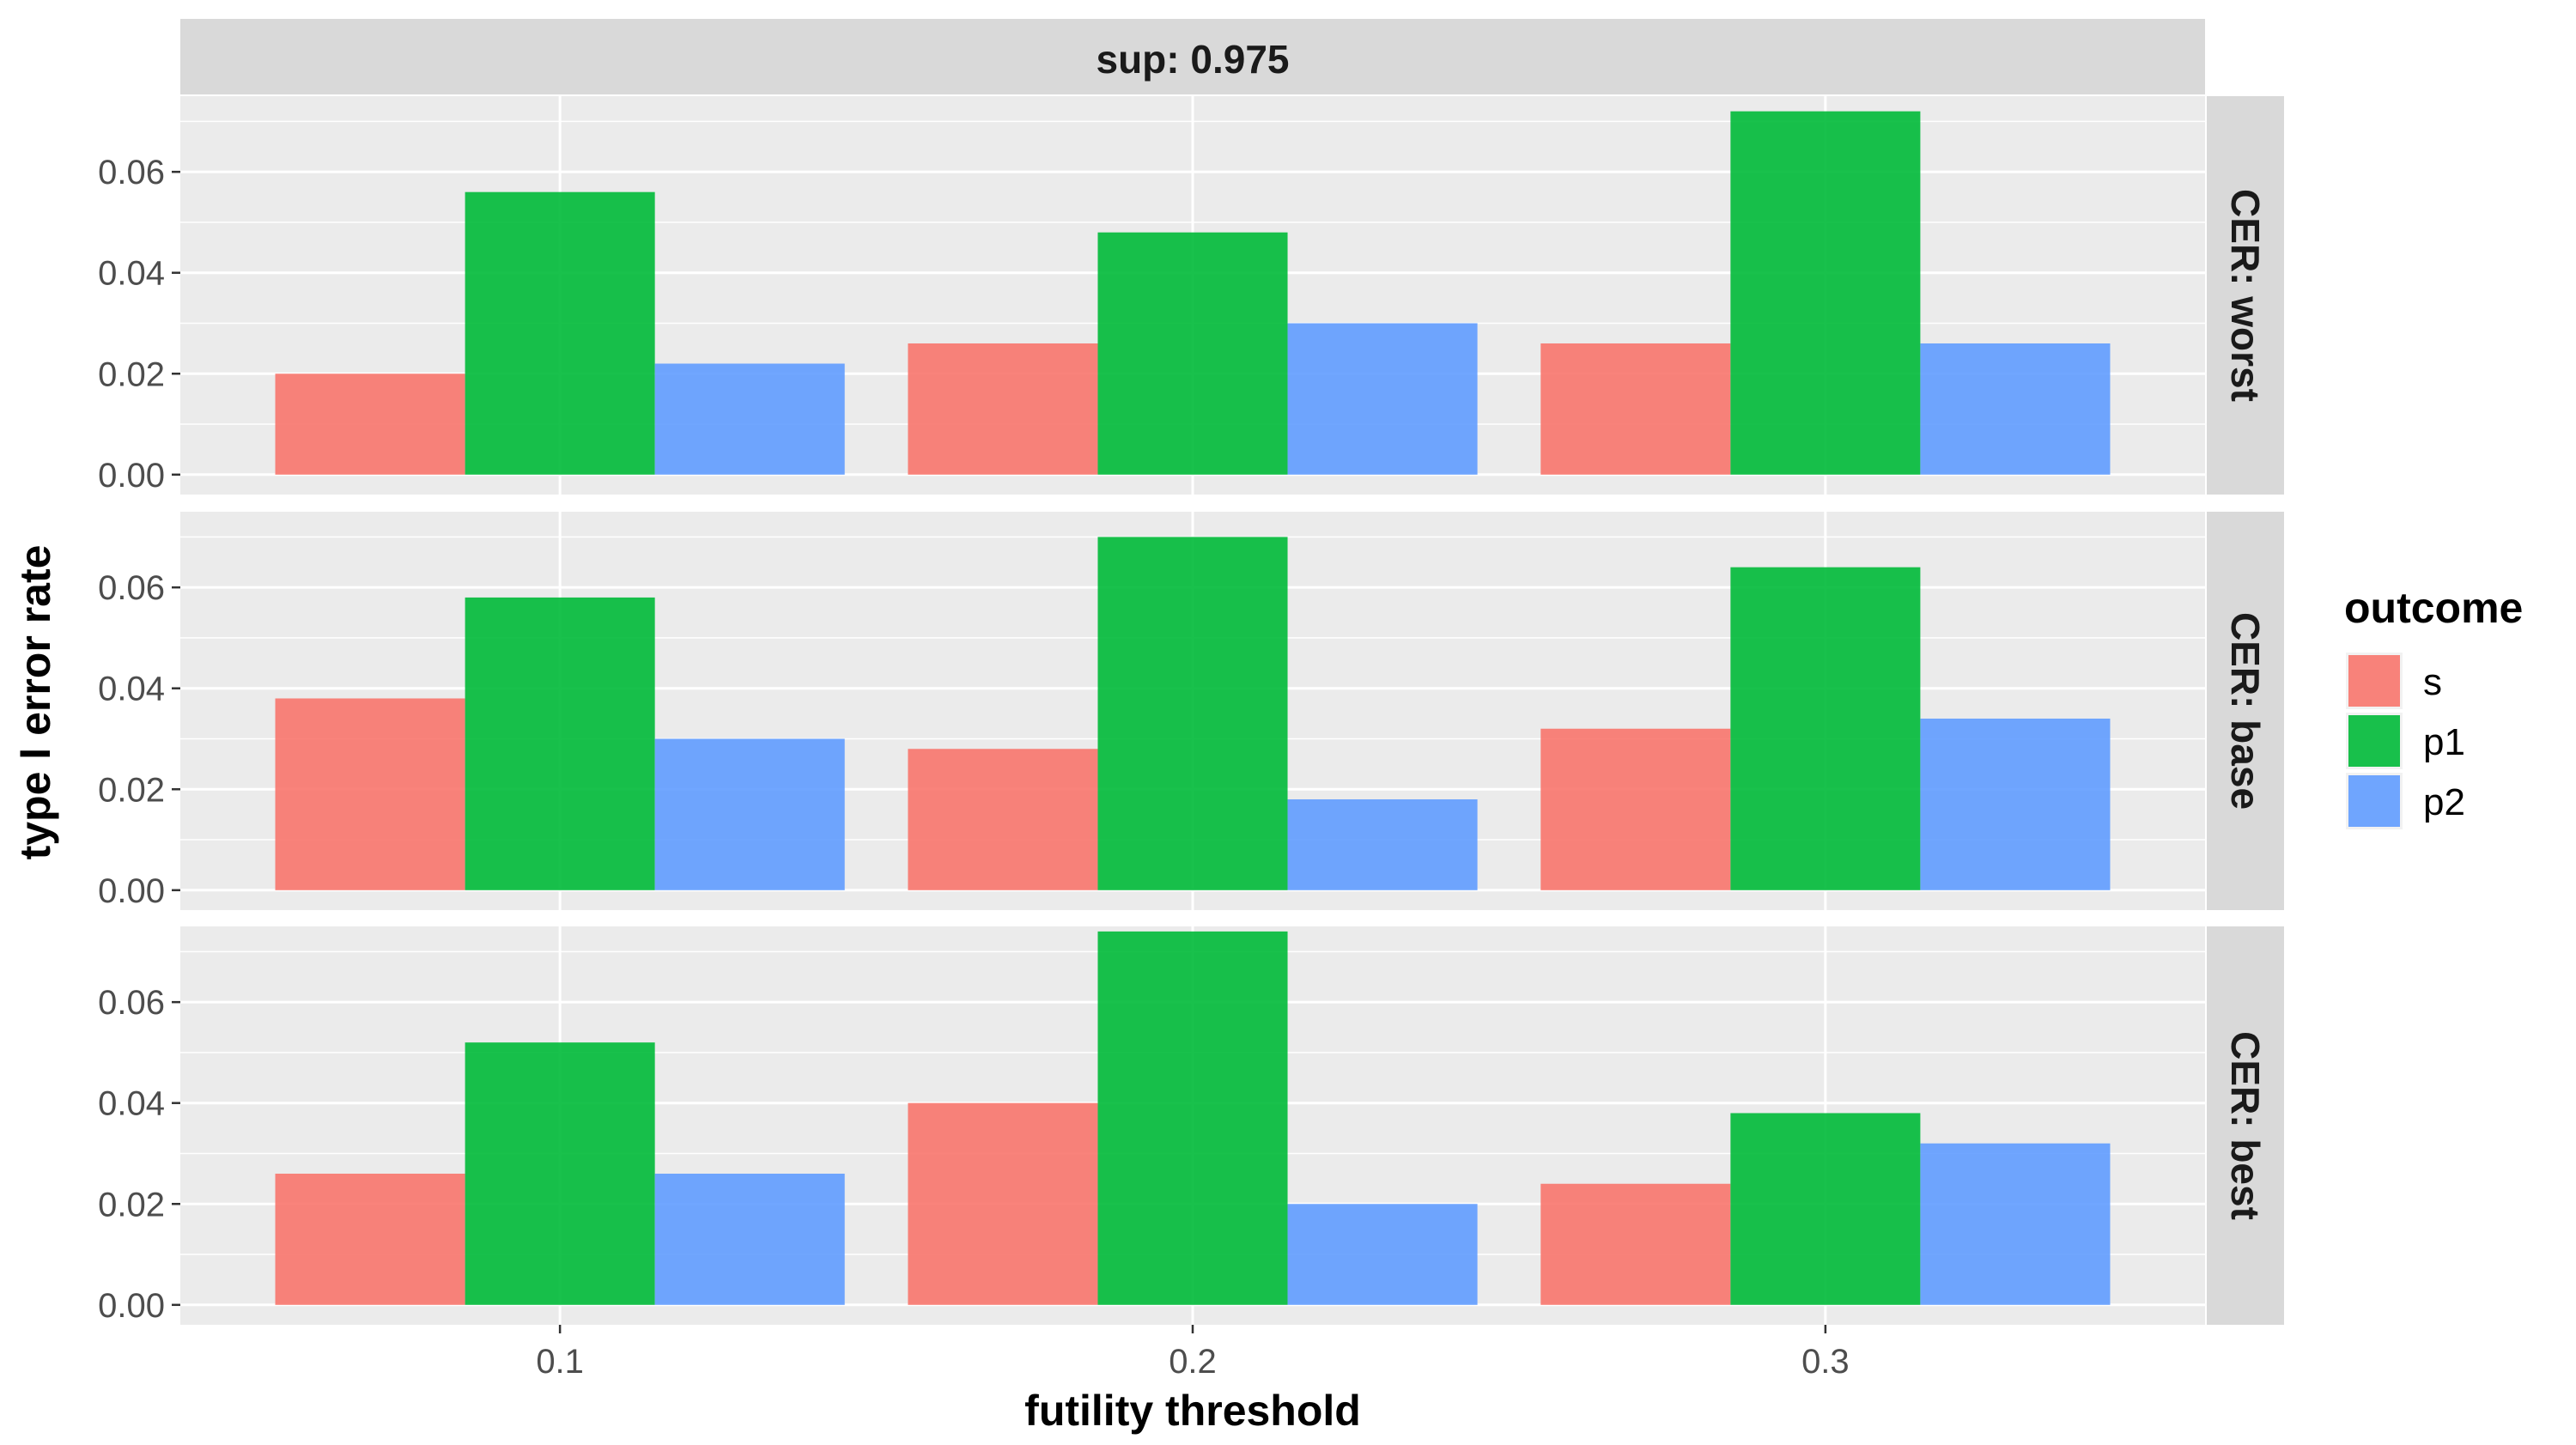 This screenshot has width=2576, height=1445. Describe the element at coordinates (2444, 802) in the screenshot. I see `legend-label-p2: p2` at that location.